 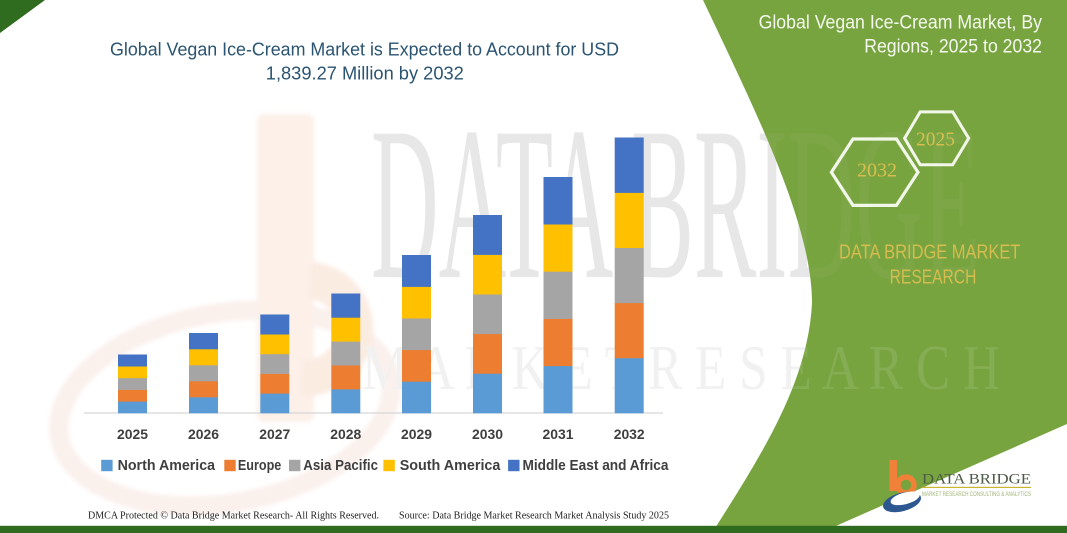 I want to click on svg-text: North America, so click(x=167, y=466).